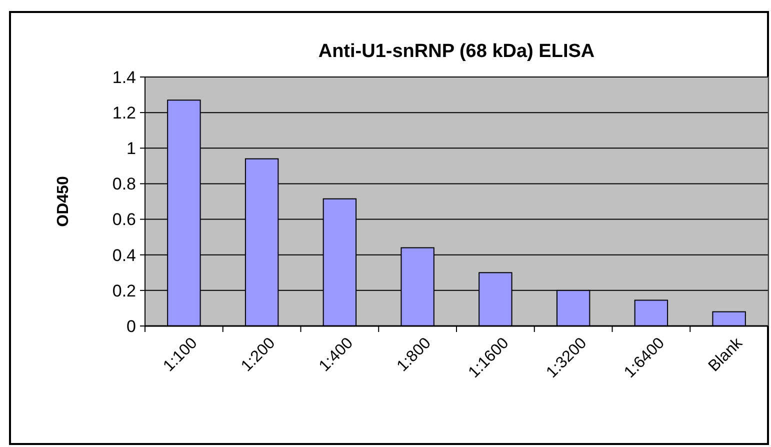  I want to click on y-tick-label: 0.4, so click(124, 255).